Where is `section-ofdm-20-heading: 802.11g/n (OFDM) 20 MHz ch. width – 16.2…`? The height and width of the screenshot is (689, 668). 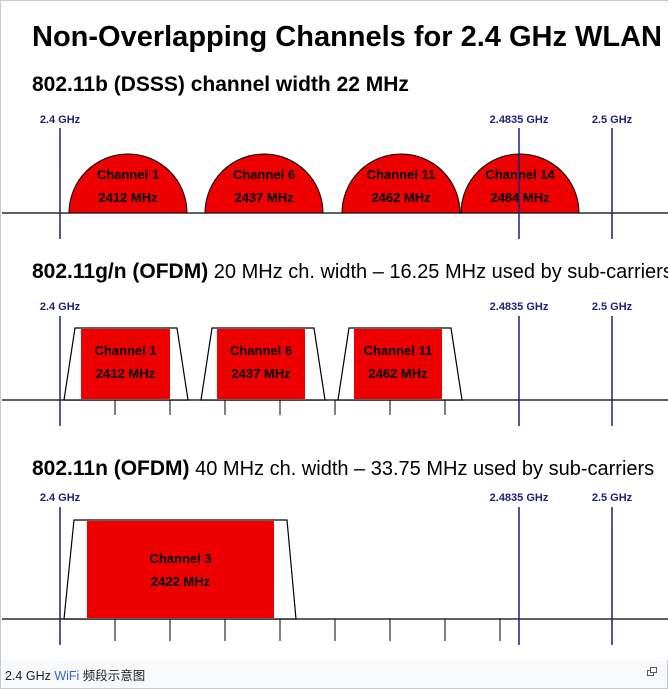 section-ofdm-20-heading: 802.11g/n (OFDM) 20 MHz ch. width – 16.2… is located at coordinates (350, 271).